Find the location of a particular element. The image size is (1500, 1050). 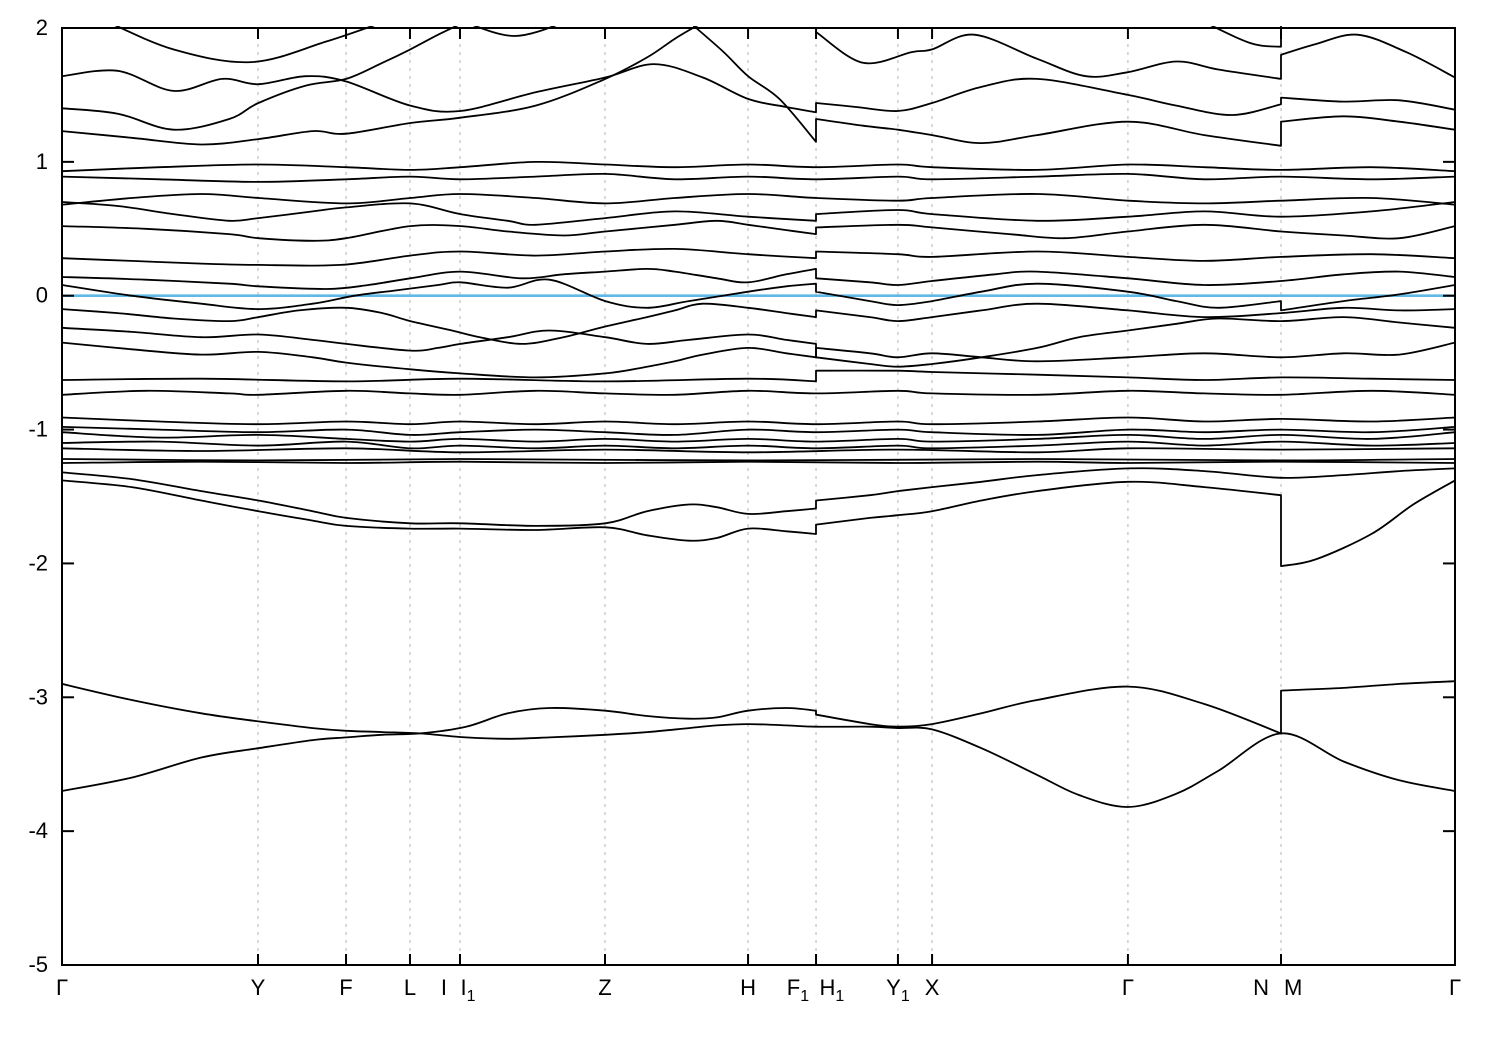

y-tick-label: -3 is located at coordinates (38, 696).